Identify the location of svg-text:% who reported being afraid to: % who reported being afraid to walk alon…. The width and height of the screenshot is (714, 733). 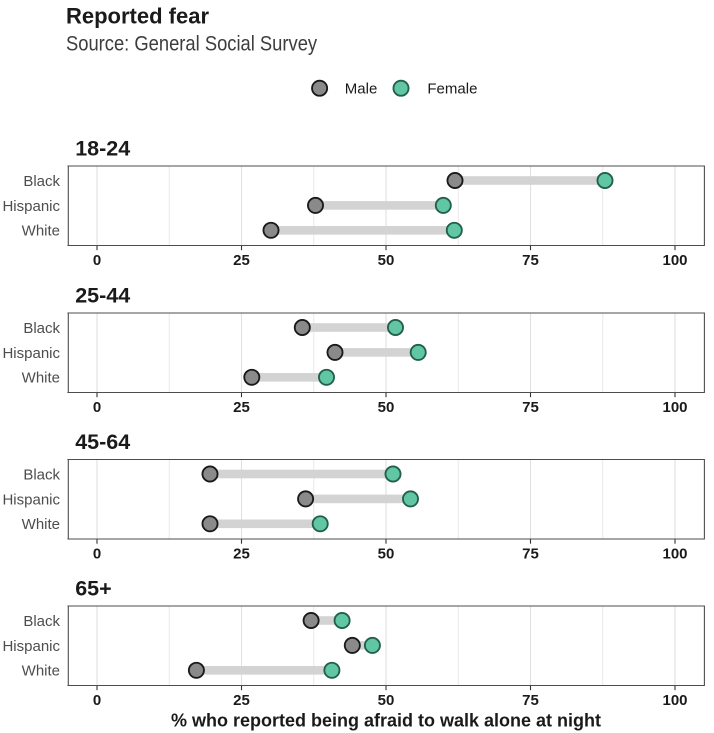
(386, 721).